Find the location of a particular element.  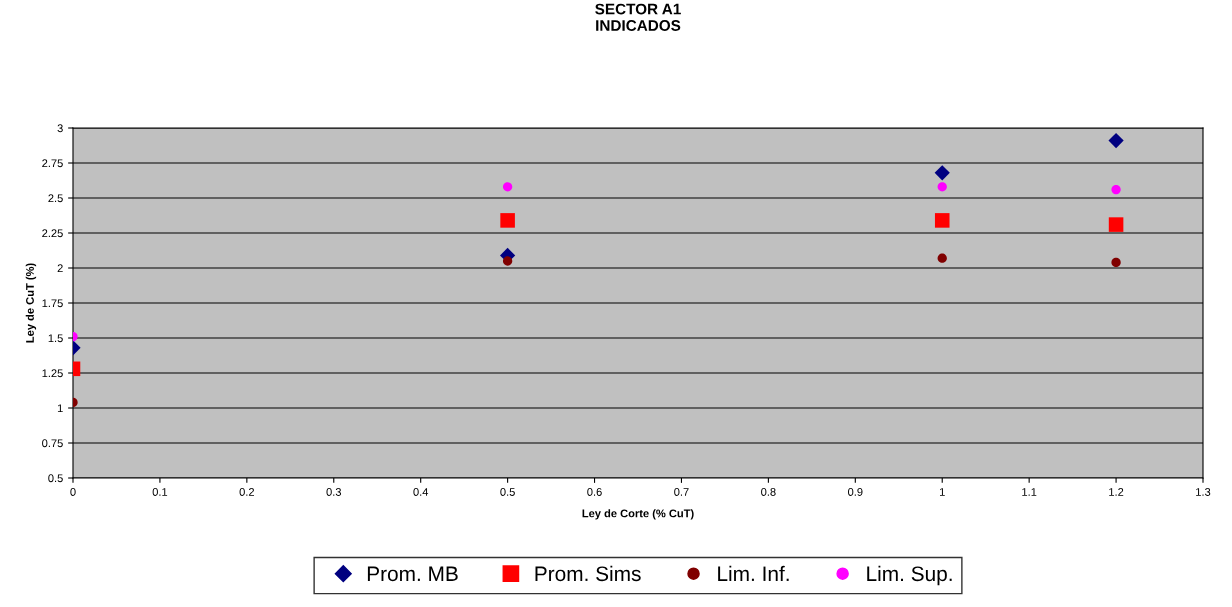

x-tick-label: 0.1 is located at coordinates (160, 492).